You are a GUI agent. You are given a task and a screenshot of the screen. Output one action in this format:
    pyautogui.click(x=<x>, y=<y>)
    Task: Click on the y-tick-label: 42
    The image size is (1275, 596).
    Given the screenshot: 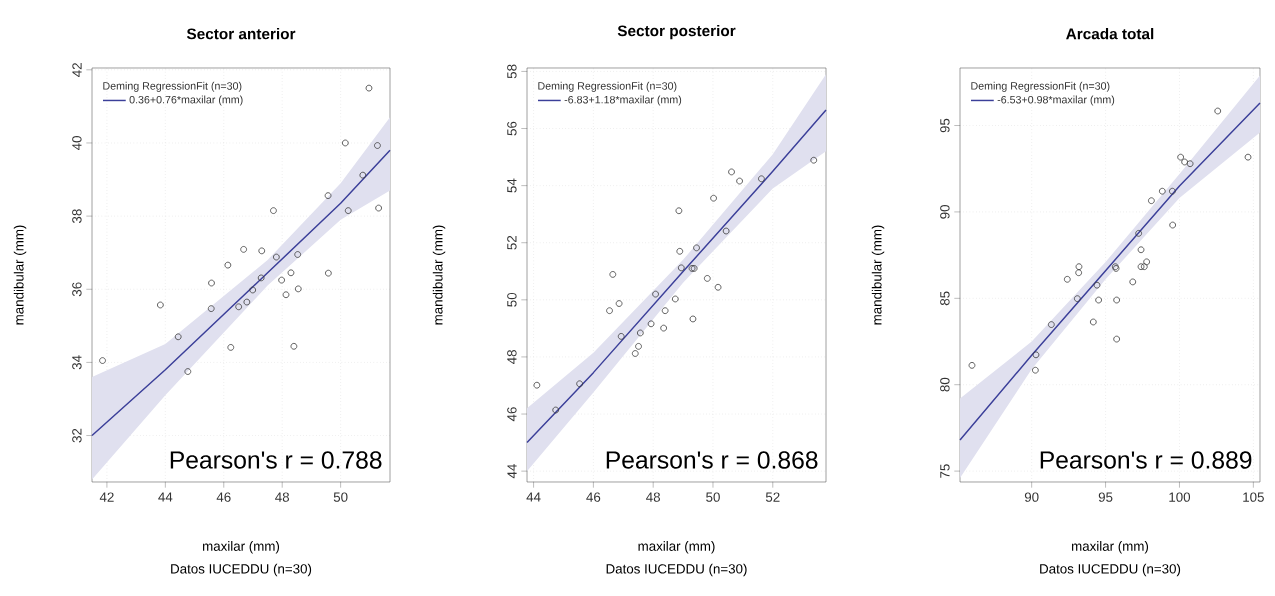 What is the action you would take?
    pyautogui.click(x=77, y=70)
    